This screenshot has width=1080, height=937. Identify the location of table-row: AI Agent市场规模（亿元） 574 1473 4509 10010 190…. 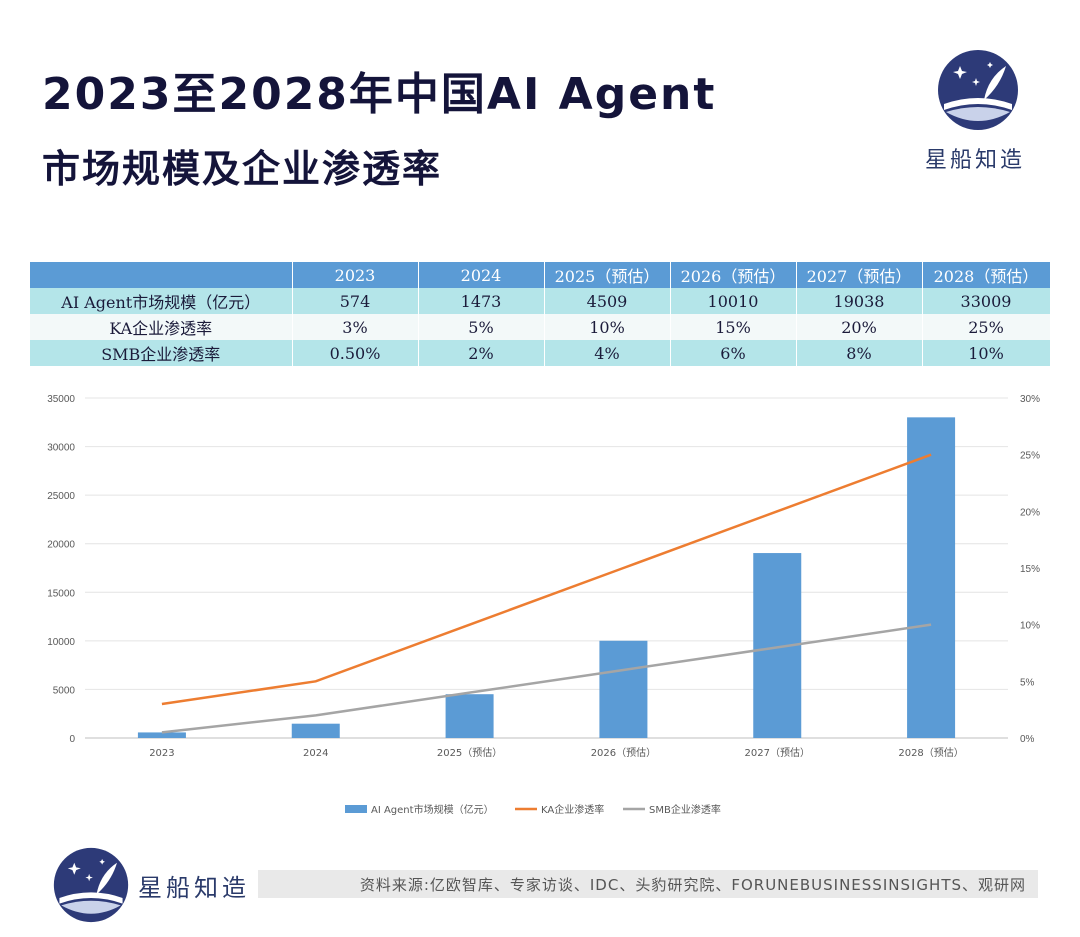
(540, 301).